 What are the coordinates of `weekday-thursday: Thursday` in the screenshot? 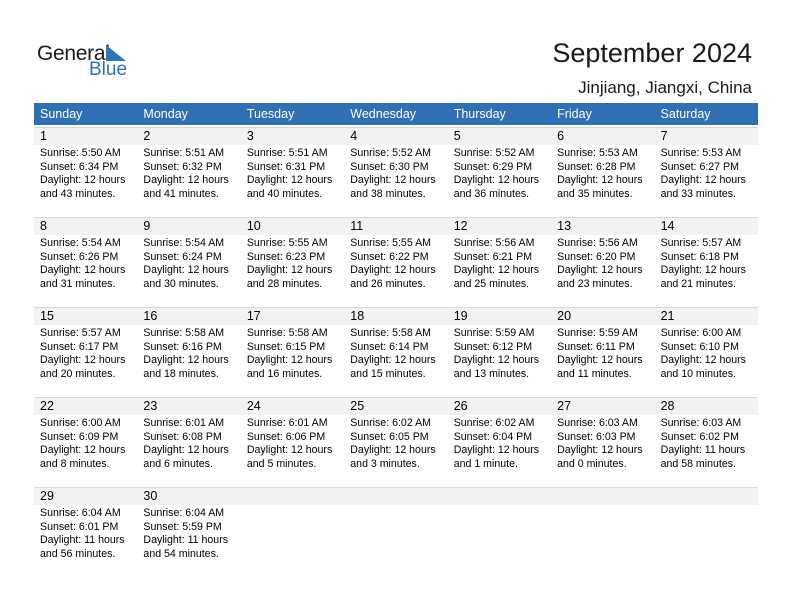 It's located at (479, 114).